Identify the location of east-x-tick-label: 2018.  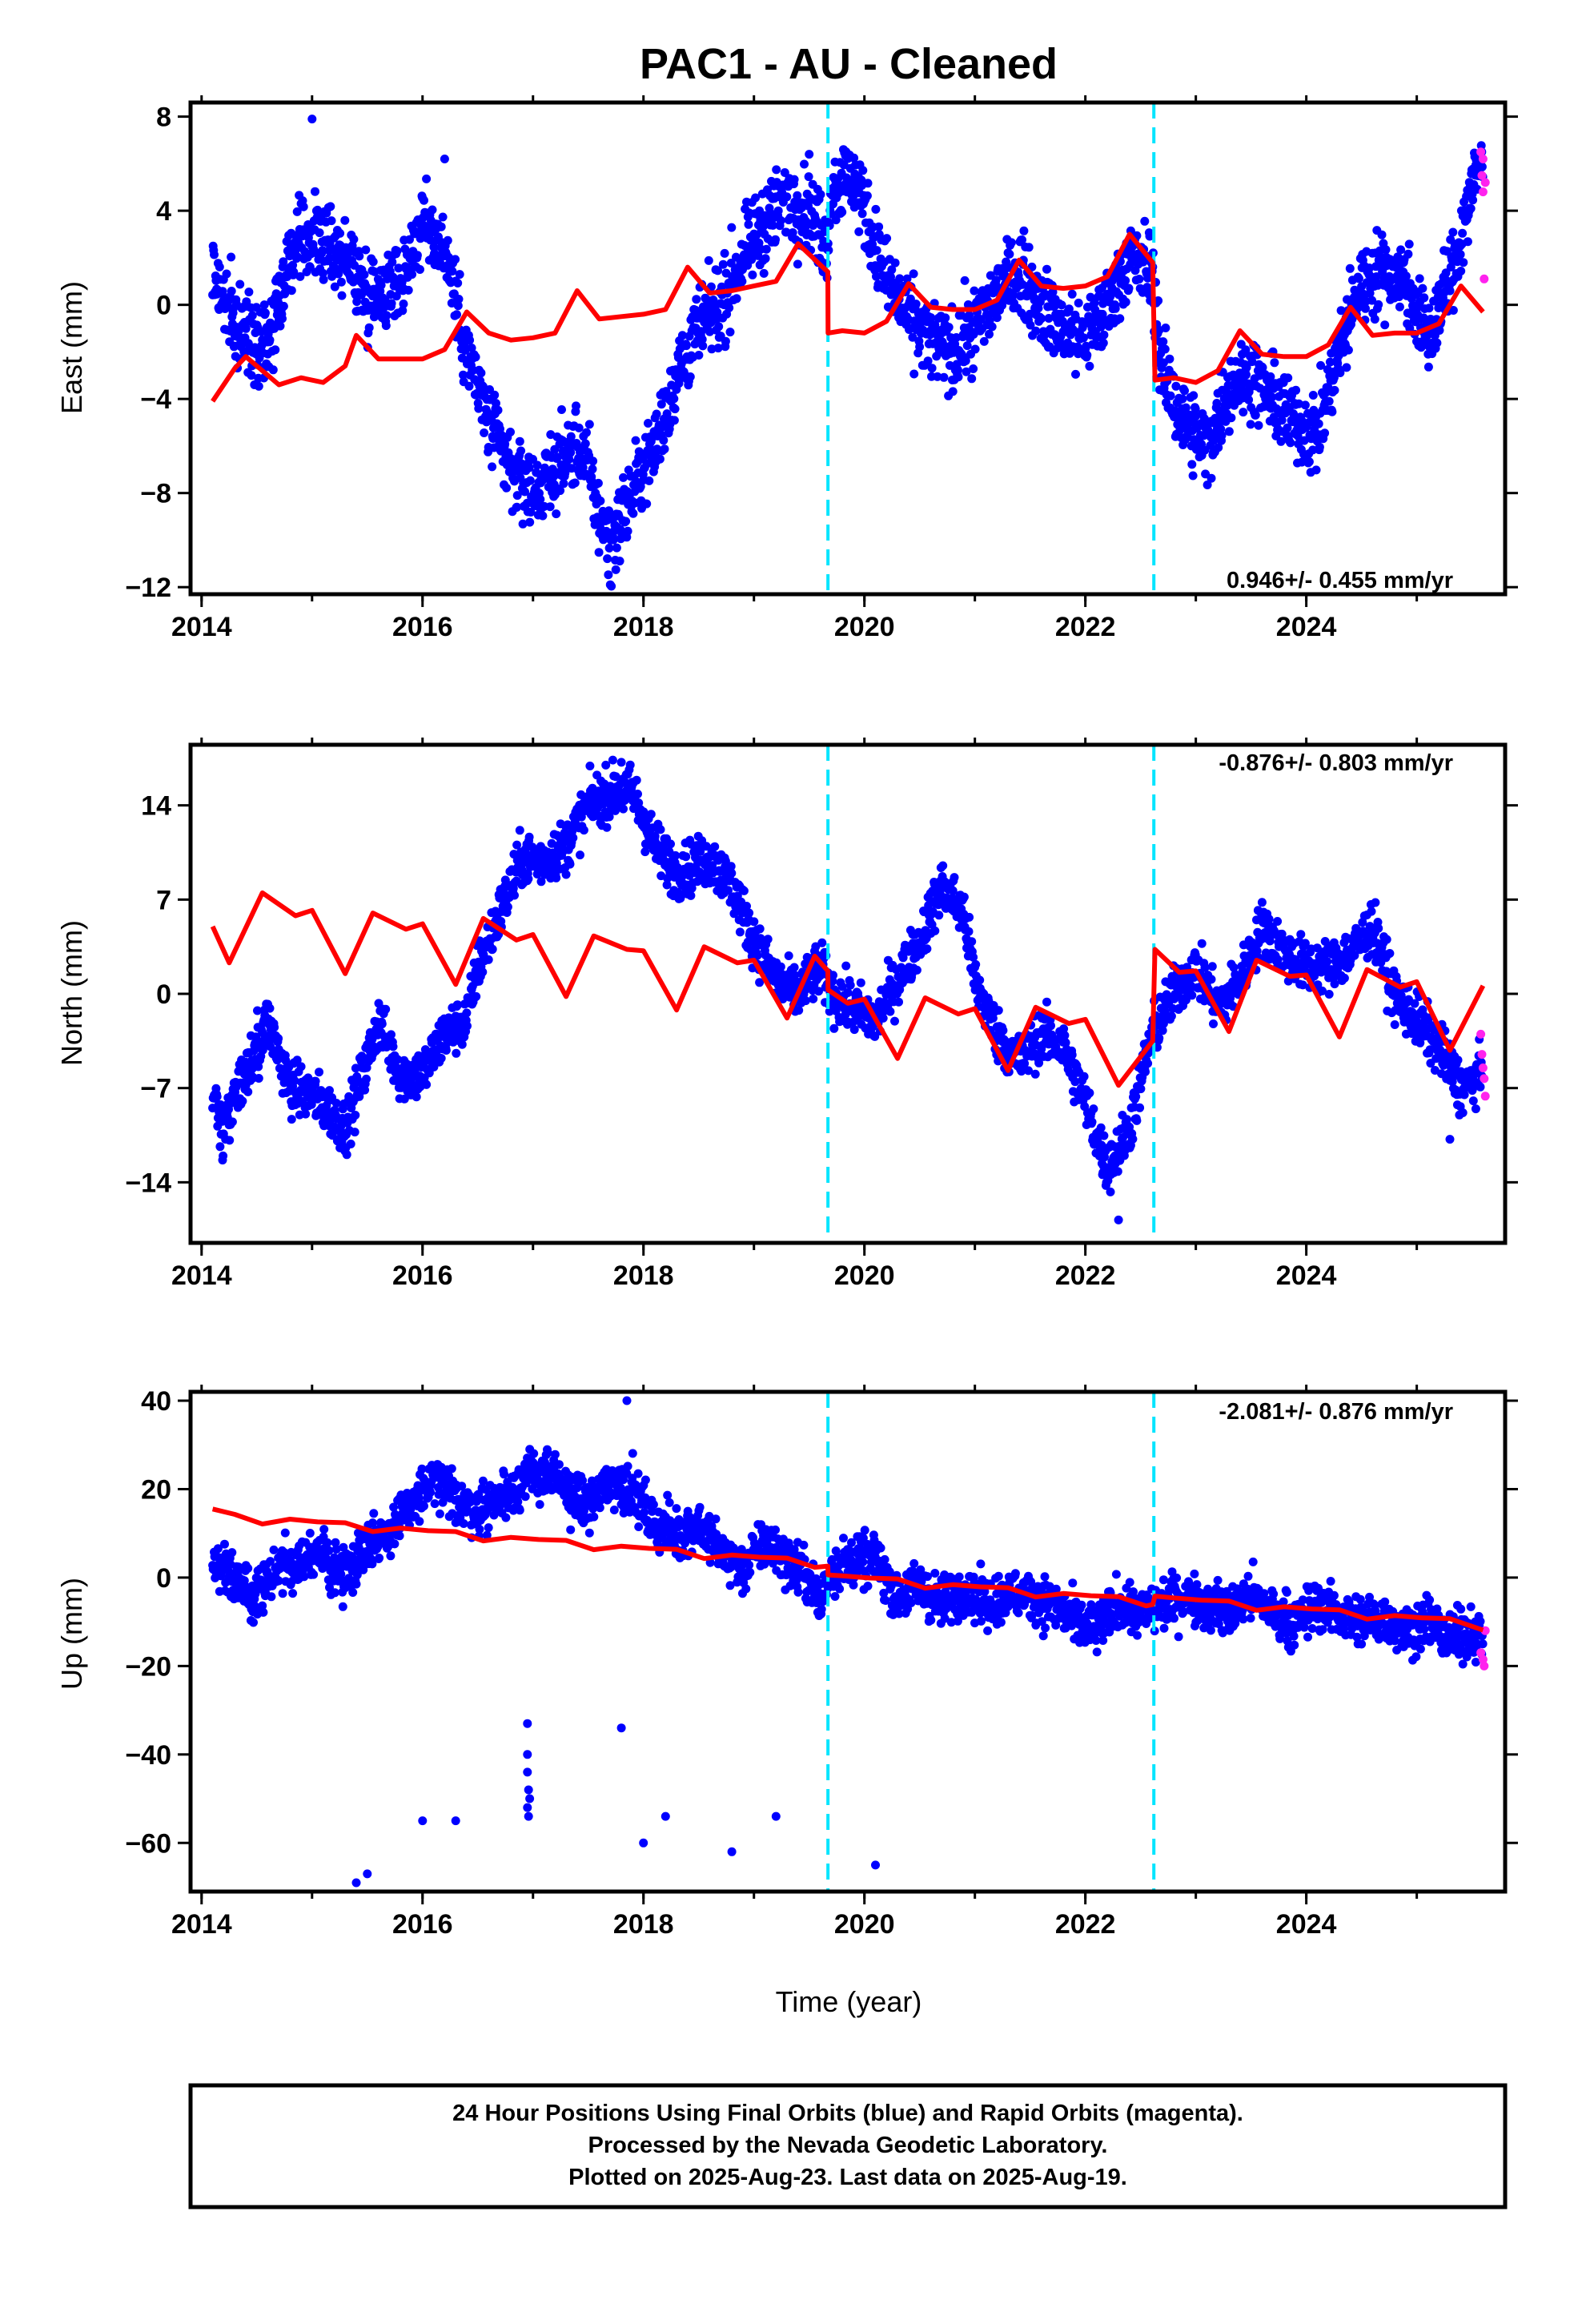
(643, 627).